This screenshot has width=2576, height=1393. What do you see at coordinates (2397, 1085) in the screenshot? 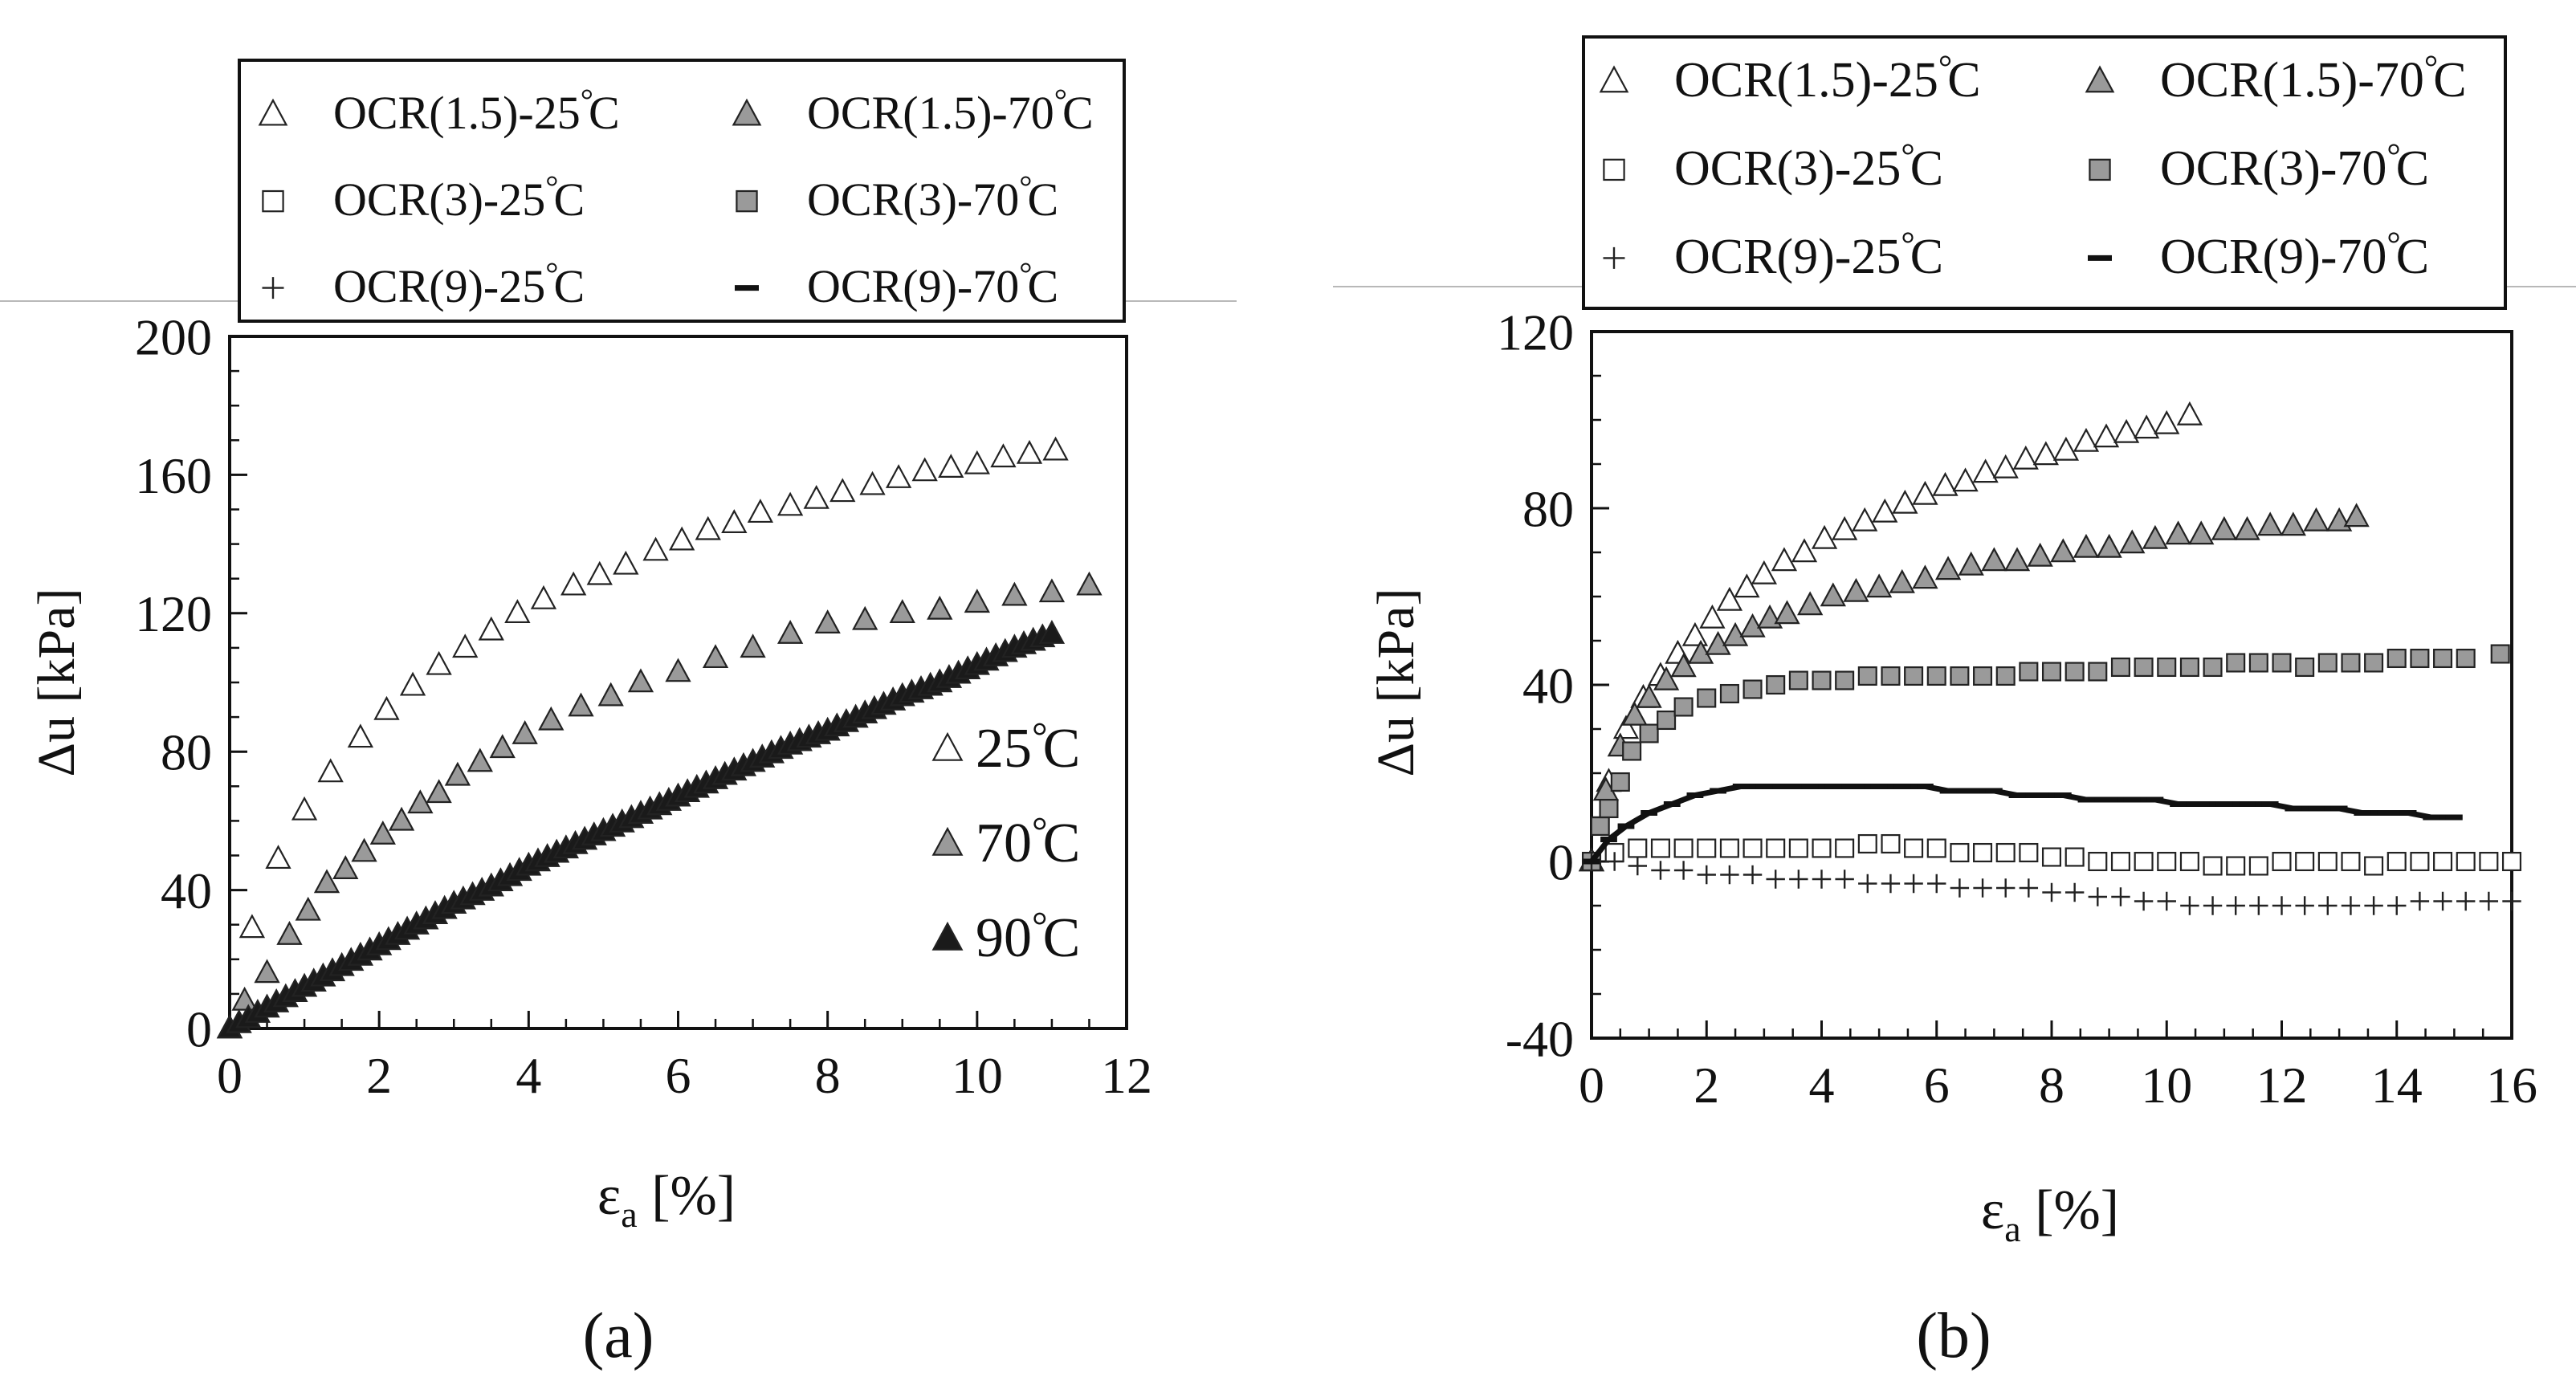
I see `x-tick-label: 14` at bounding box center [2397, 1085].